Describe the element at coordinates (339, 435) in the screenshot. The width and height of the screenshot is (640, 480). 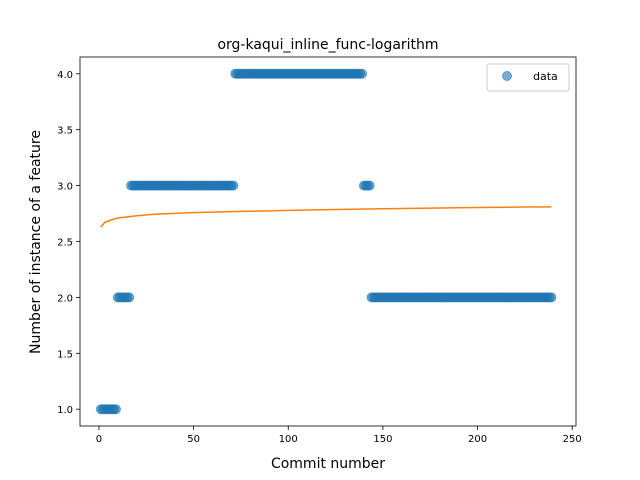
I see `x-axis: 0 50 100 150 200 250` at that location.